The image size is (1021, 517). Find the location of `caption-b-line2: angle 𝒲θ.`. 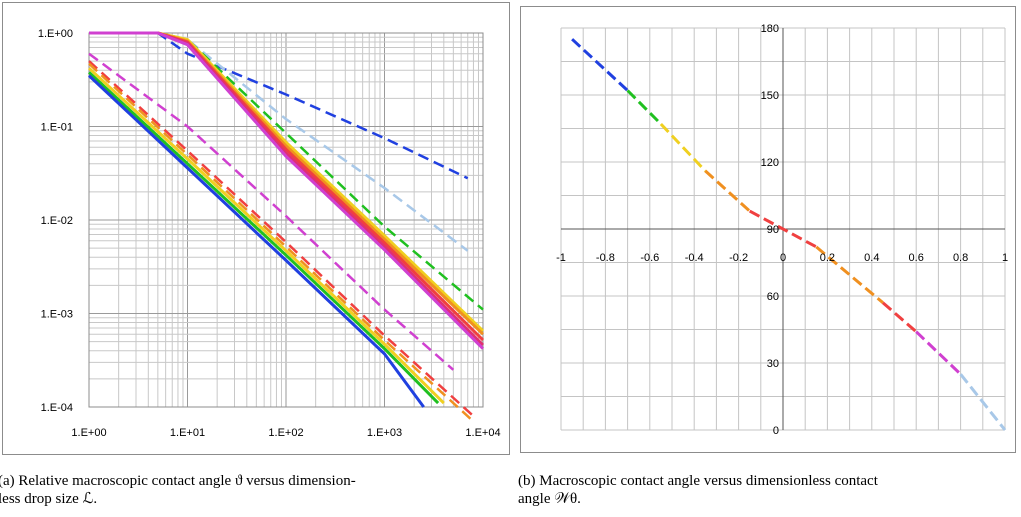

caption-b-line2: angle 𝒲θ. is located at coordinates (549, 499).